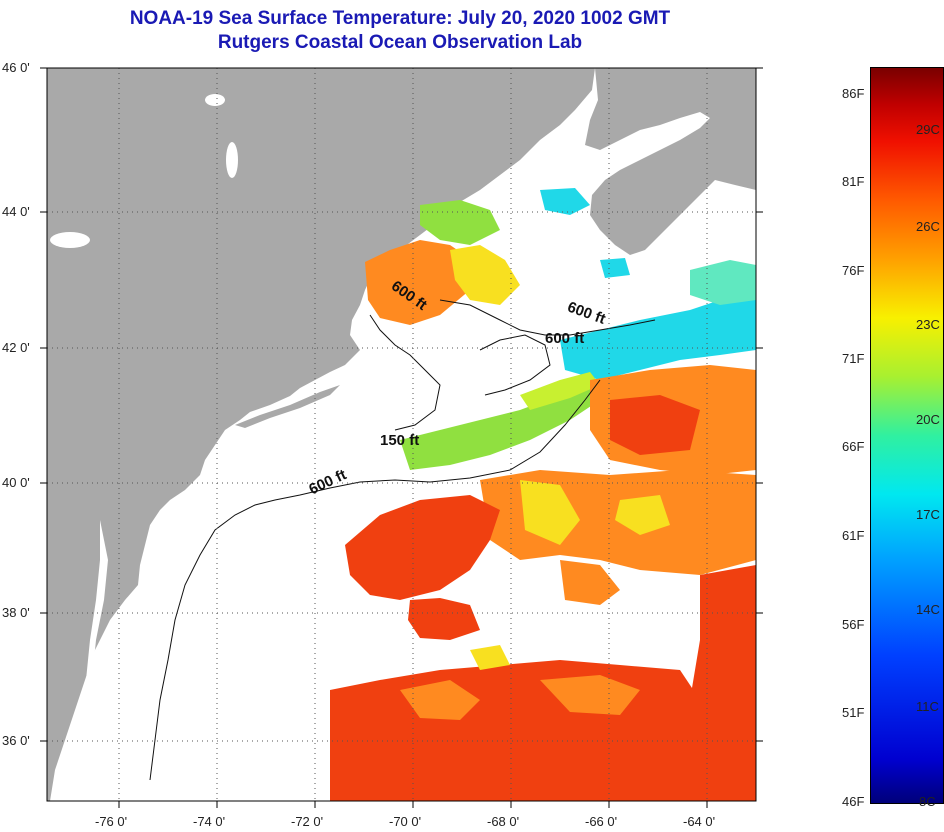  Describe the element at coordinates (16, 347) in the screenshot. I see `lat-label: 42 0'` at that location.